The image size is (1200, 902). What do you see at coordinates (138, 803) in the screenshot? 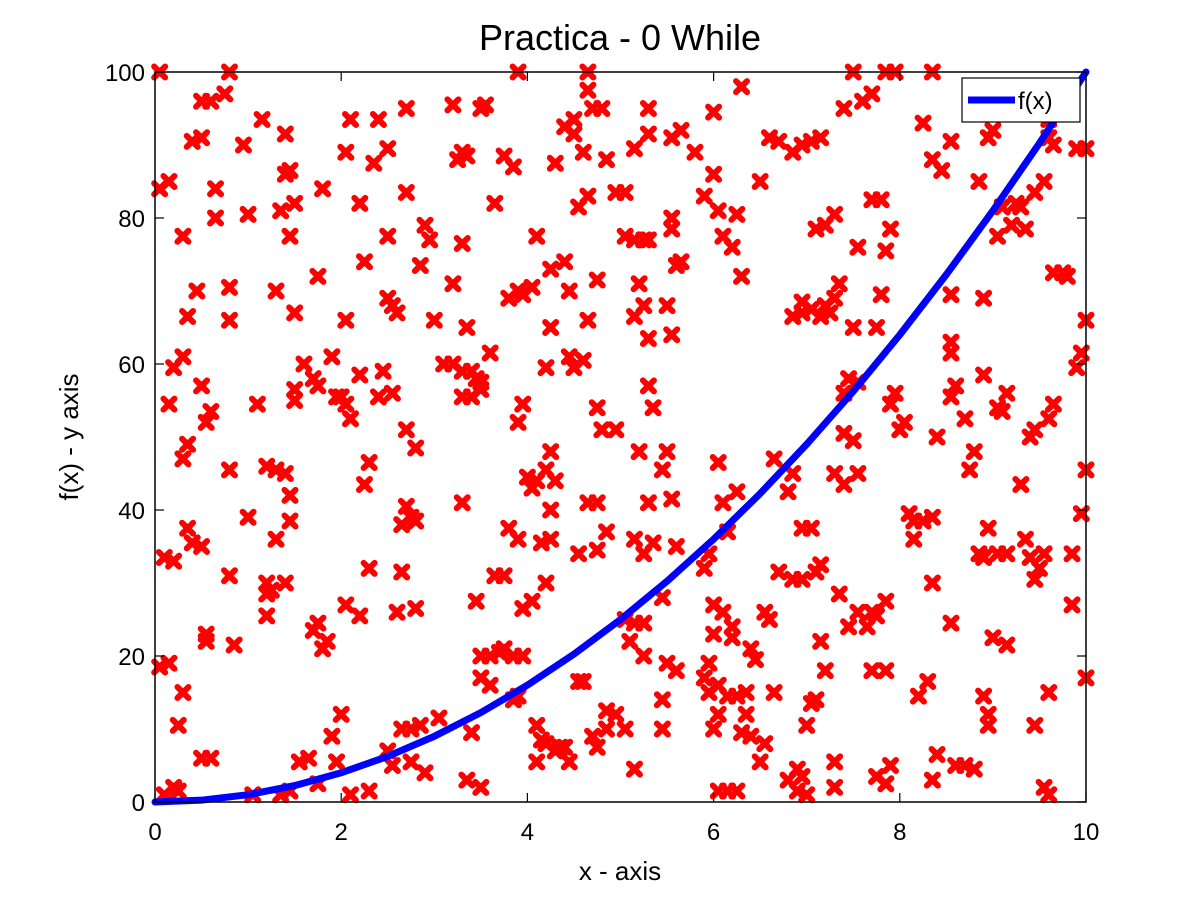
I see `y-tick-label: 0` at bounding box center [138, 803].